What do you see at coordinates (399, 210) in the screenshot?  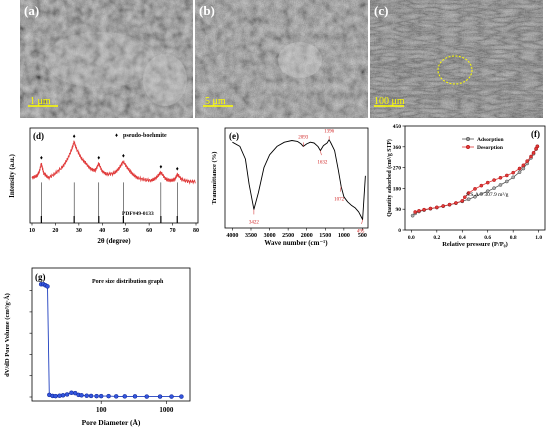 I see `bet-y-tick-label: 90` at bounding box center [399, 210].